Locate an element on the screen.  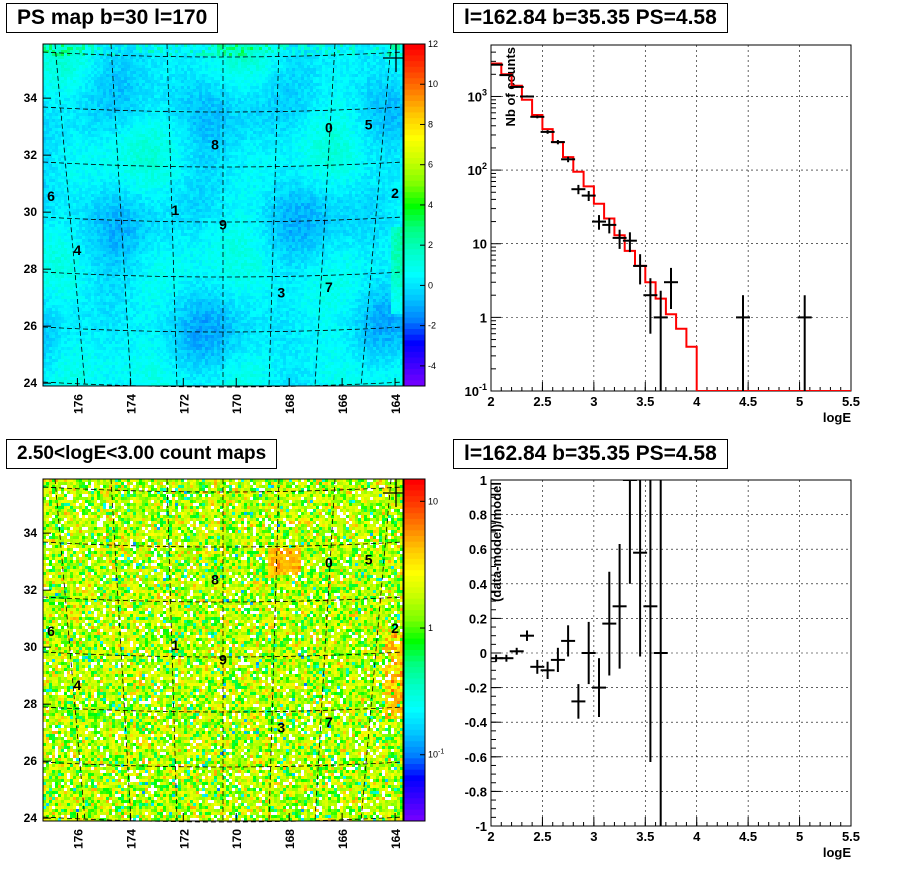
residual-title: l=162.84 b=35.35 PS=4.58 is located at coordinates (590, 454).